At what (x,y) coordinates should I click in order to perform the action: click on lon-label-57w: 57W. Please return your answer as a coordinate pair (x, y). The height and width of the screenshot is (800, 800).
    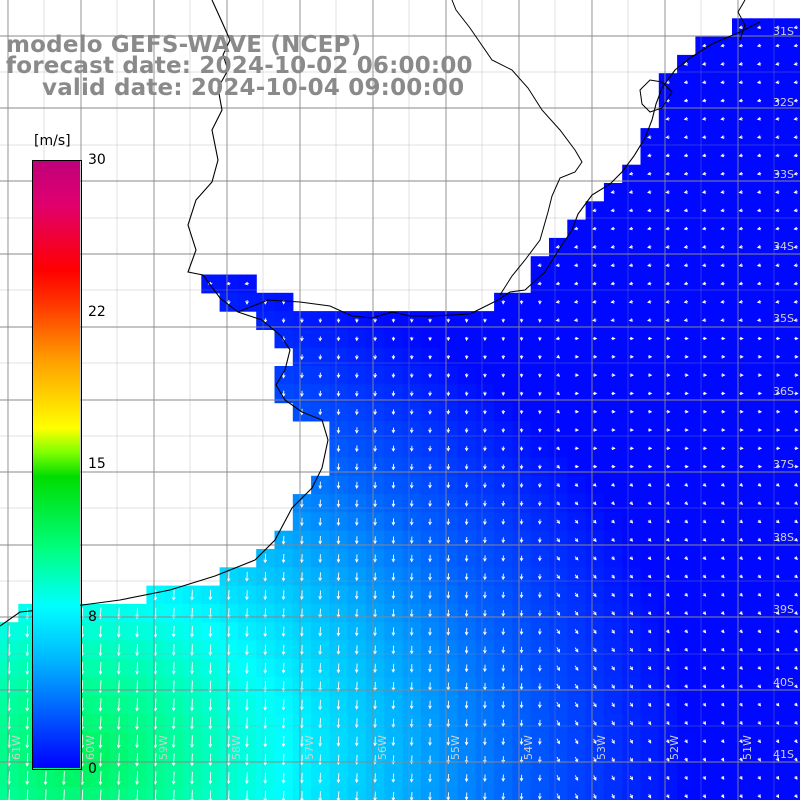
    Looking at the image, I should click on (309, 747).